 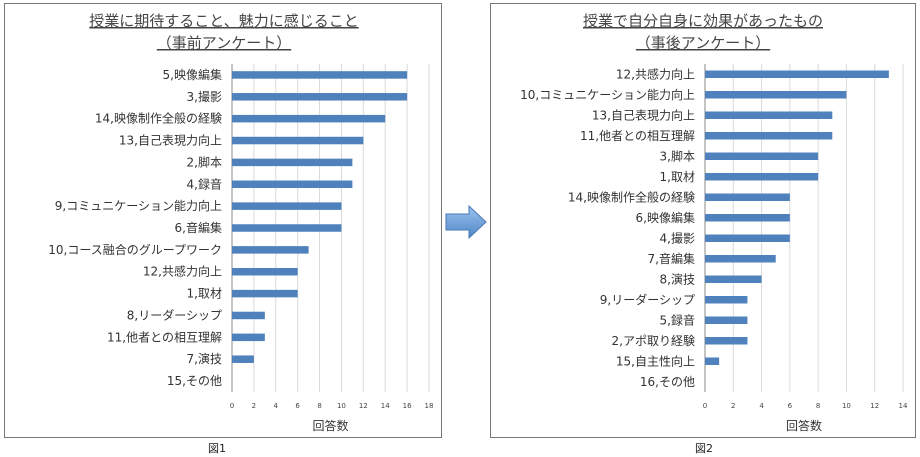 What do you see at coordinates (703, 43) in the screenshot?
I see `chart-2-subtitle: （事後アンケート）` at bounding box center [703, 43].